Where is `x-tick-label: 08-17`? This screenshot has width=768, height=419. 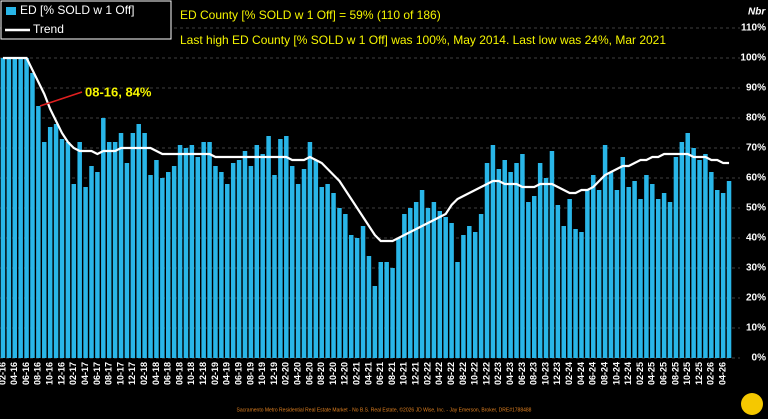
x-tick-label: 08-17 is located at coordinates (109, 373).